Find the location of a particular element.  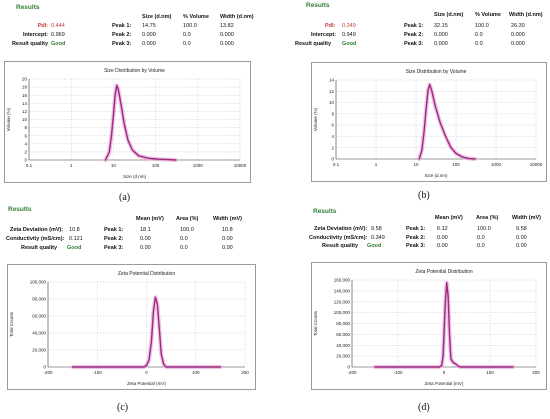

peak1-mean: 18.1 is located at coordinates (145, 230).